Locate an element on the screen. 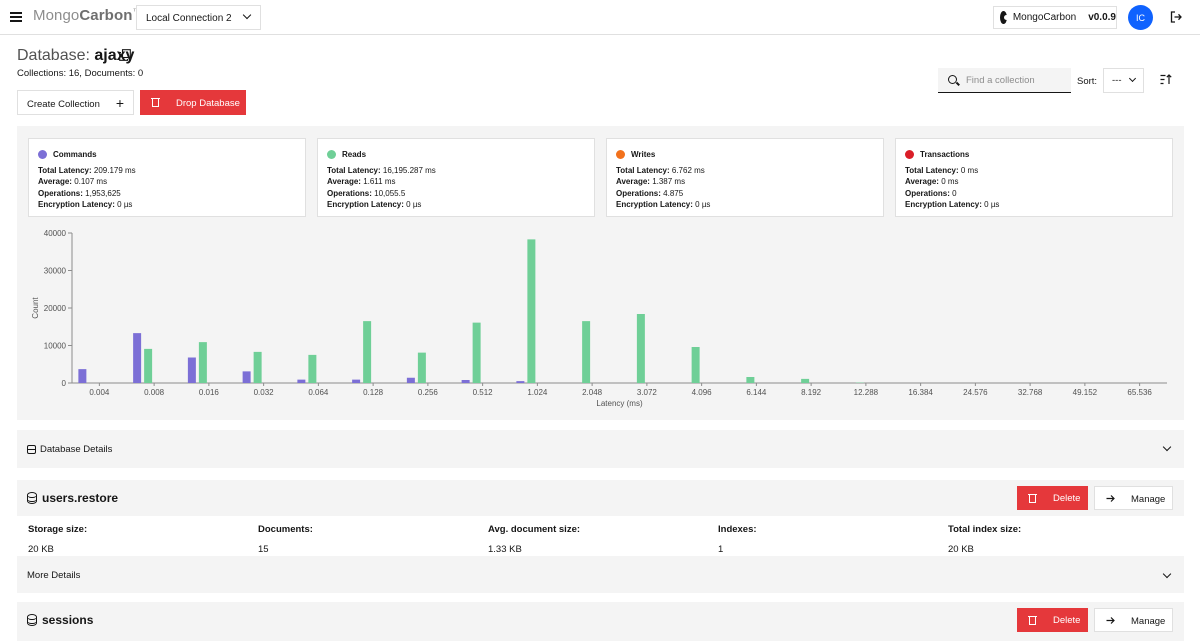  metric-key: Total Latency: is located at coordinates (643, 170).